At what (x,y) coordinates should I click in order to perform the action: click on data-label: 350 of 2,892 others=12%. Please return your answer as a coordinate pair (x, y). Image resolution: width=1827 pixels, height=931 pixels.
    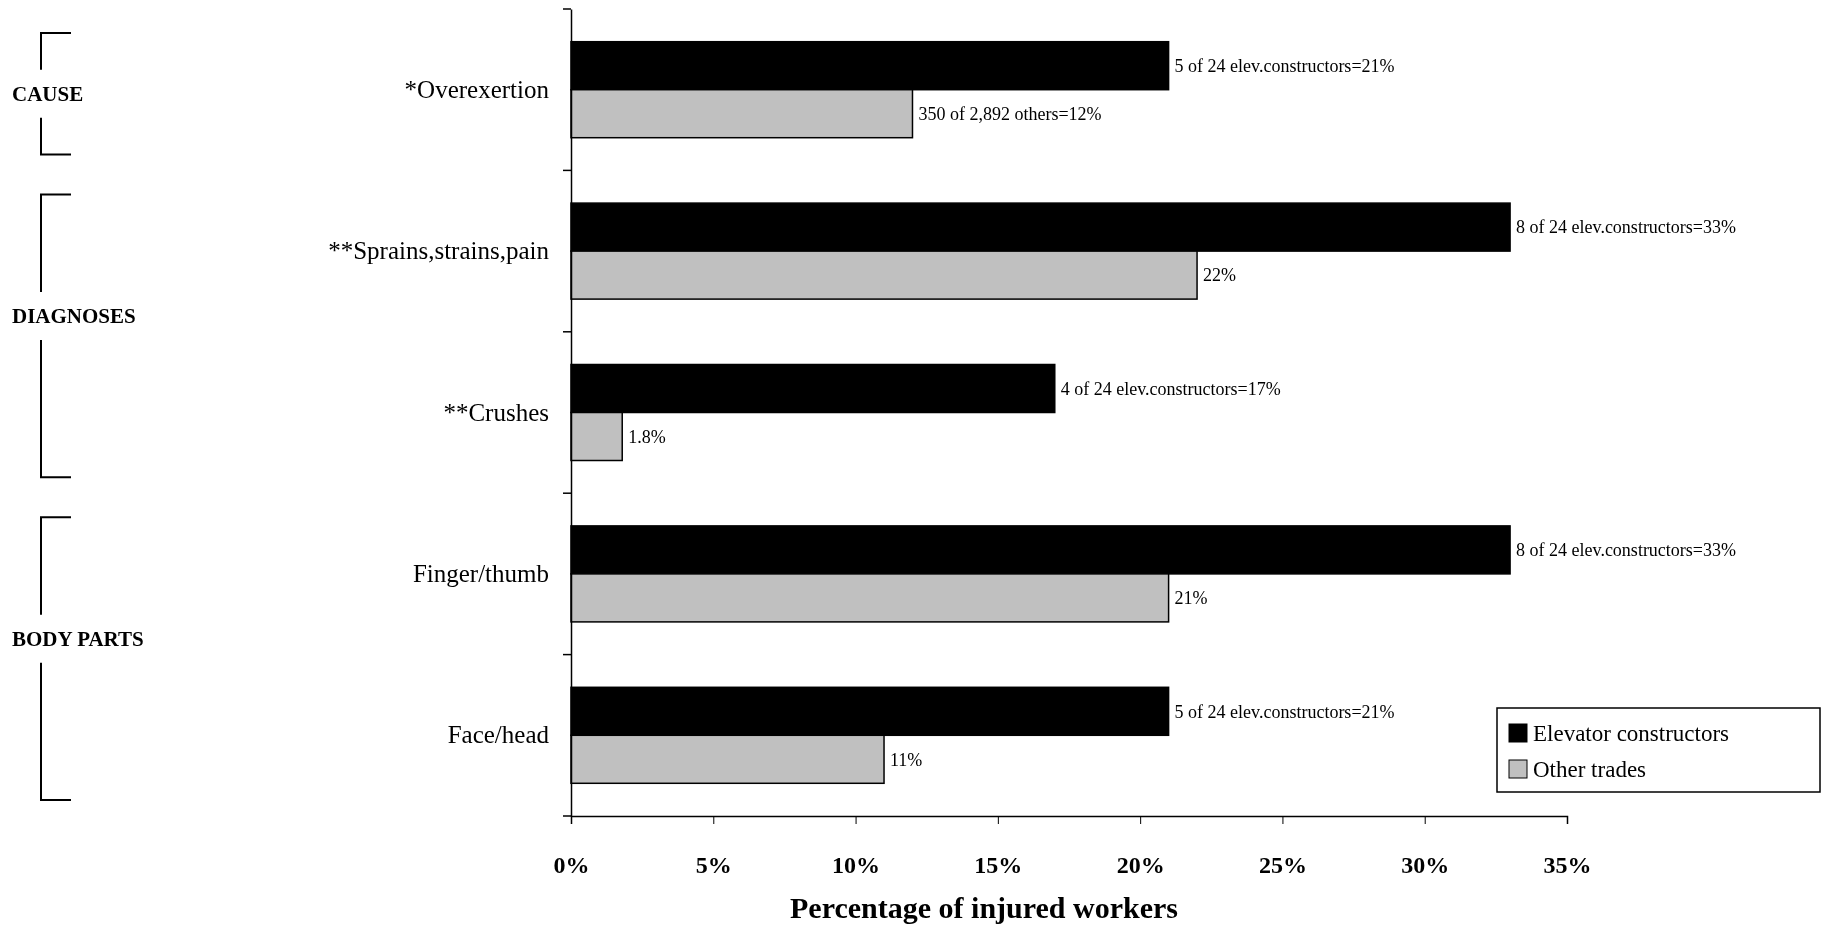
    Looking at the image, I should click on (1010, 114).